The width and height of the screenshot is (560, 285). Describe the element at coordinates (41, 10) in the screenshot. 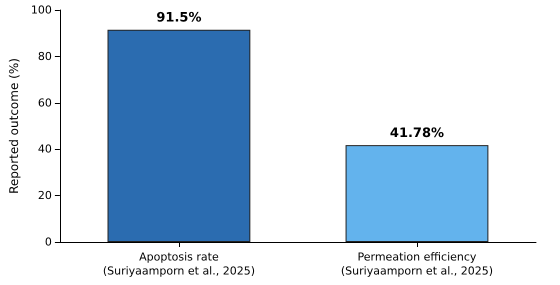

I see `y-tick-label: 100` at that location.